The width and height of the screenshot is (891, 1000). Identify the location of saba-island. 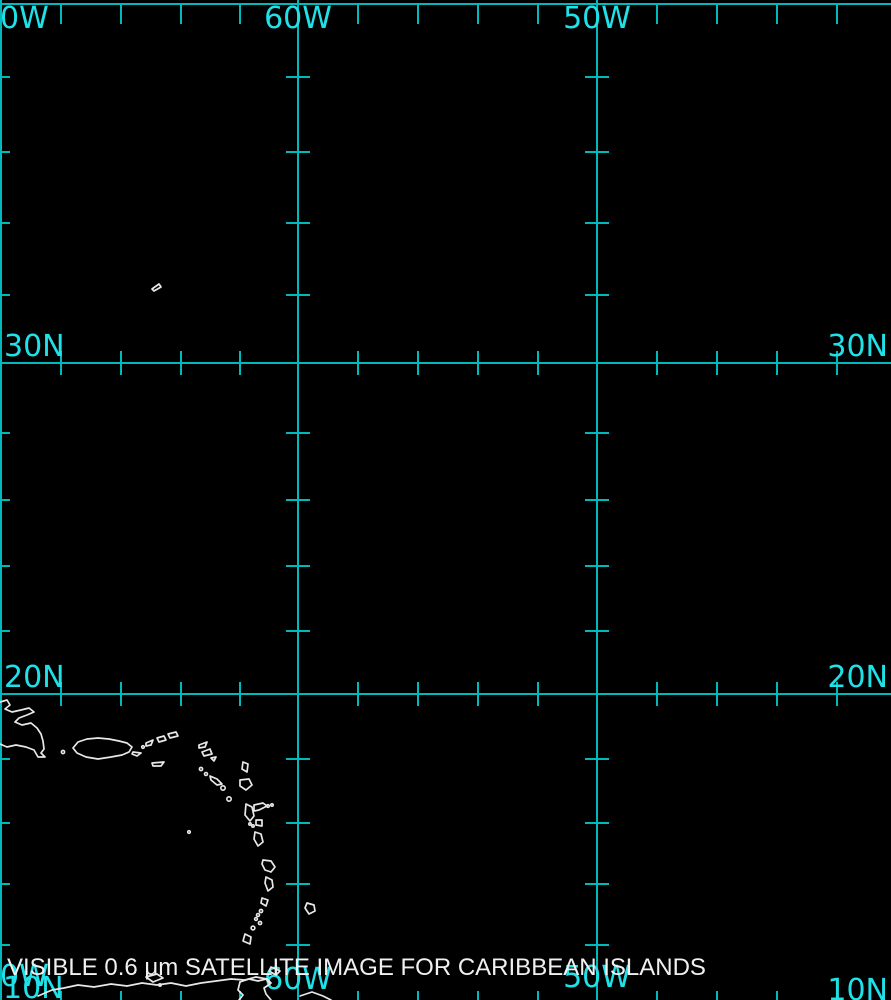
(201, 769).